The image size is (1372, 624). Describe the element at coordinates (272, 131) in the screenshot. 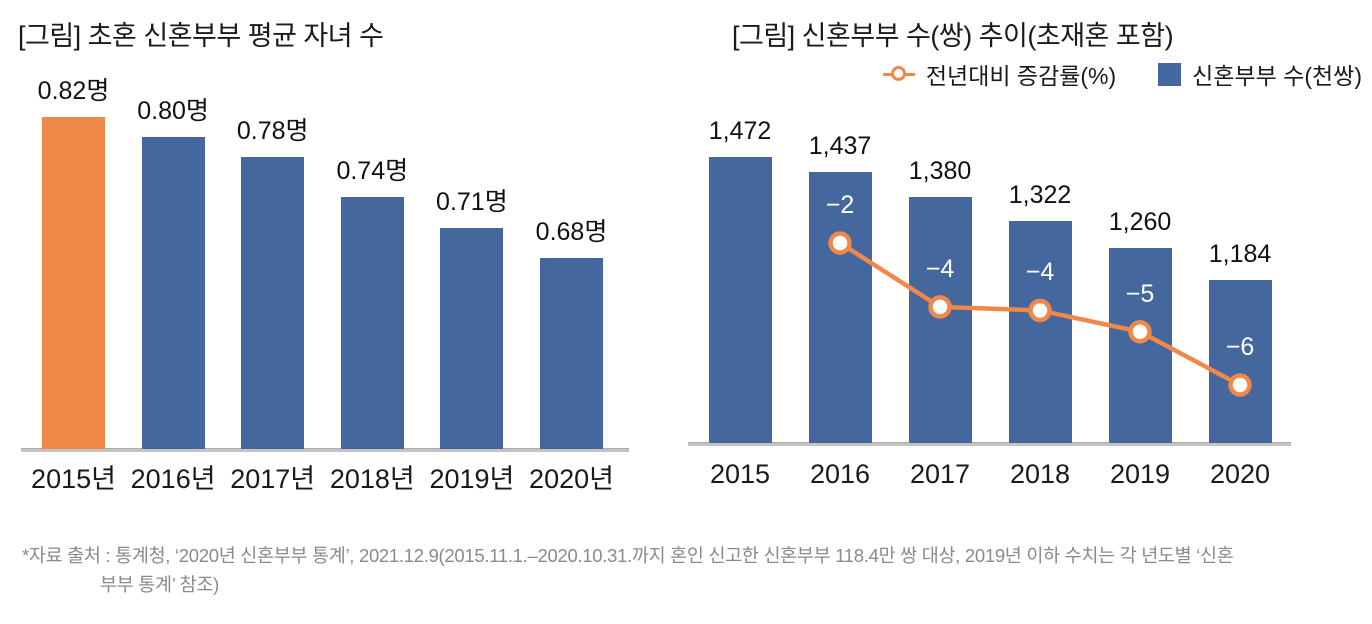

I see `bar-value-label: 0.78명` at that location.